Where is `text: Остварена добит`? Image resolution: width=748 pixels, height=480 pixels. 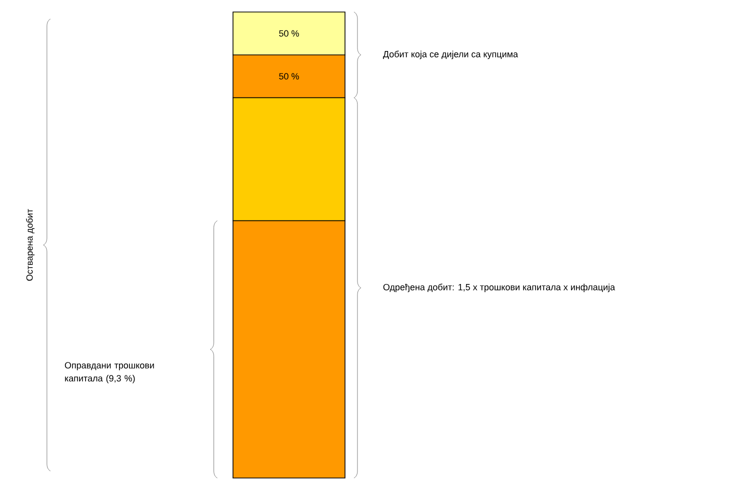 text: Остварена добит is located at coordinates (30, 244).